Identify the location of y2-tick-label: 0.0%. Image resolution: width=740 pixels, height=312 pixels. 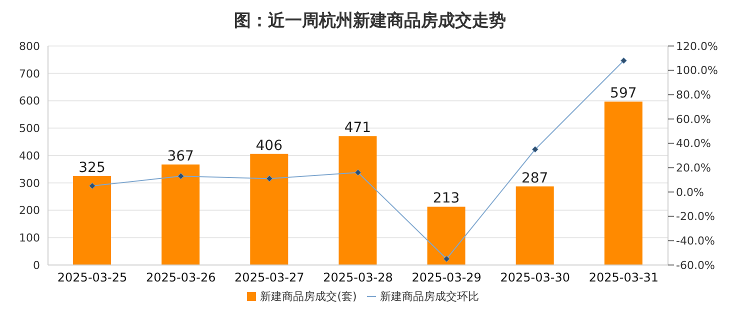
(690, 192).